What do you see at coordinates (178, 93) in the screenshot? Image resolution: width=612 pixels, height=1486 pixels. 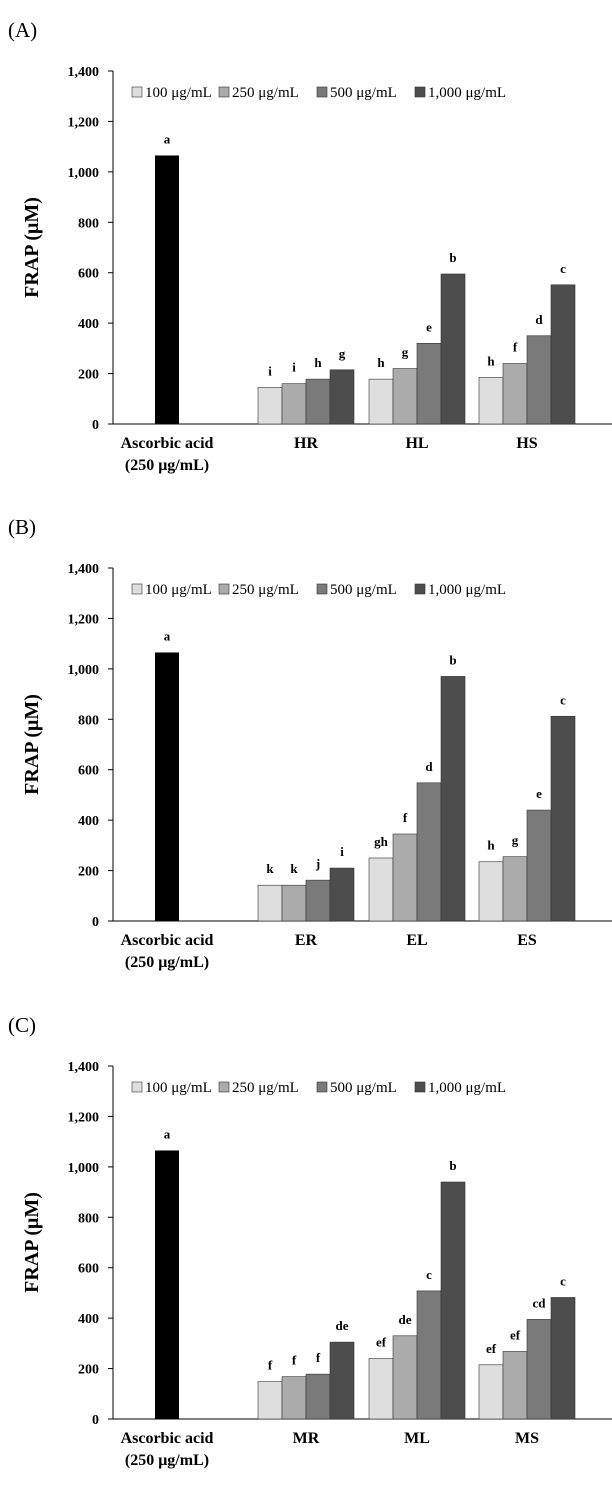 I see `legend-label: 100 μg/mL` at bounding box center [178, 93].